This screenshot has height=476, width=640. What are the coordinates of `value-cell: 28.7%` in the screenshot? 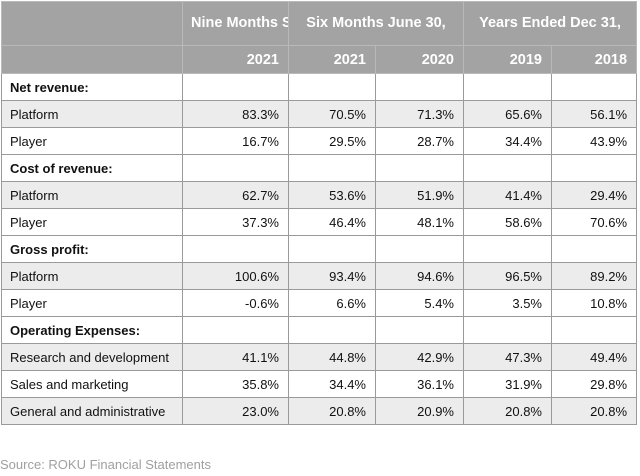 It's located at (419, 141).